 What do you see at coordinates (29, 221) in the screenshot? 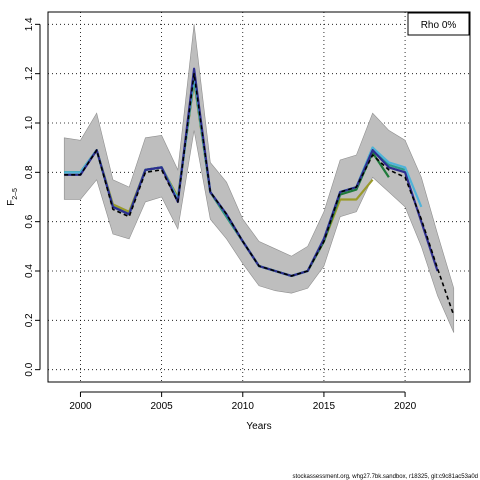
I see `y-tick-label: 0.6` at bounding box center [29, 221].